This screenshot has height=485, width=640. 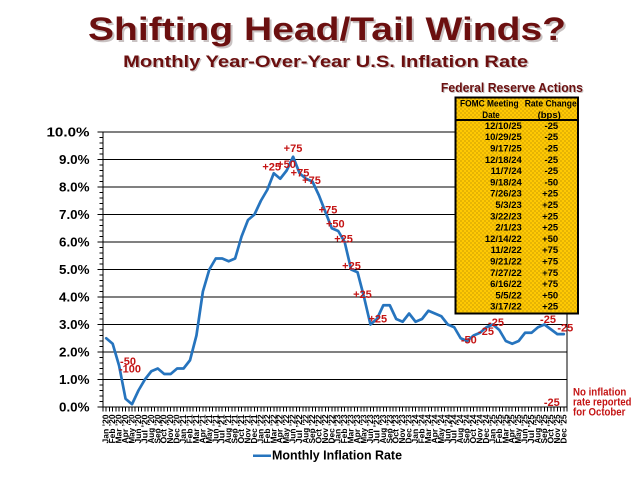 What do you see at coordinates (119, 429) in the screenshot?
I see `svg-text: Mar ’20` at bounding box center [119, 429].